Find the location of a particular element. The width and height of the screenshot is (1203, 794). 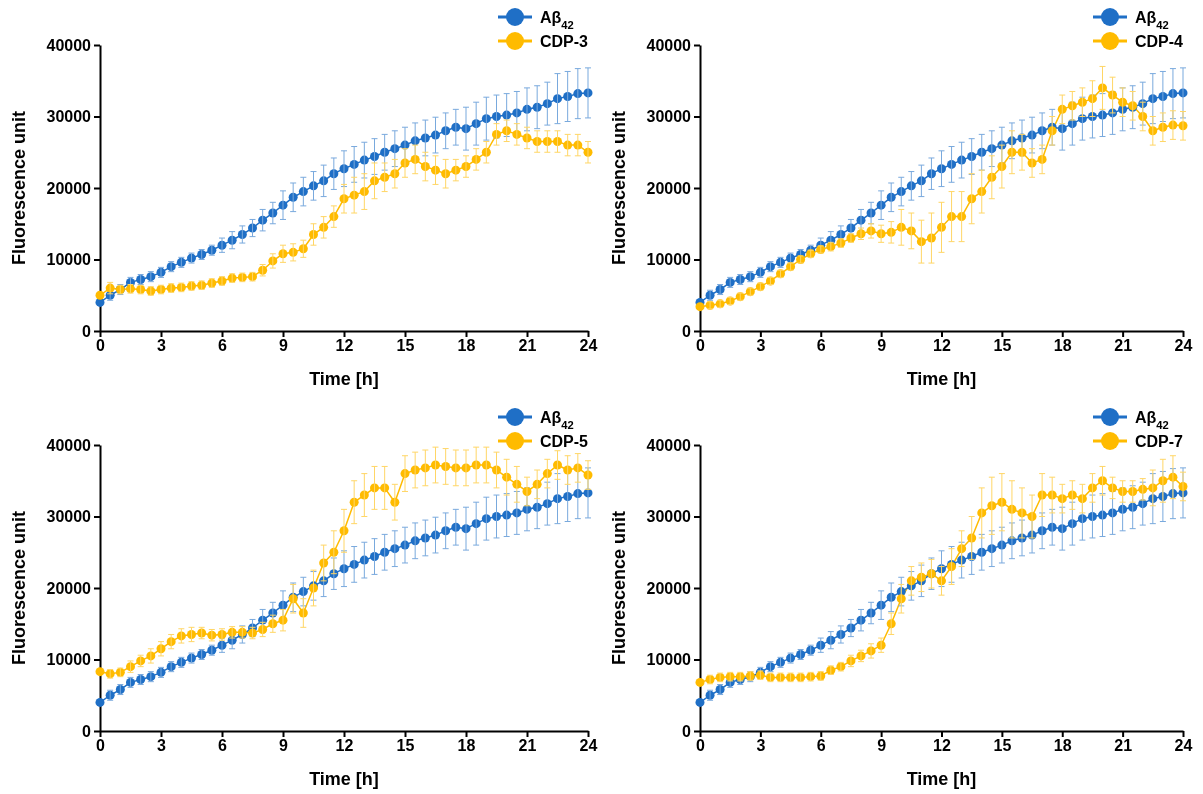

legend-label: CDP-7 is located at coordinates (1159, 441).